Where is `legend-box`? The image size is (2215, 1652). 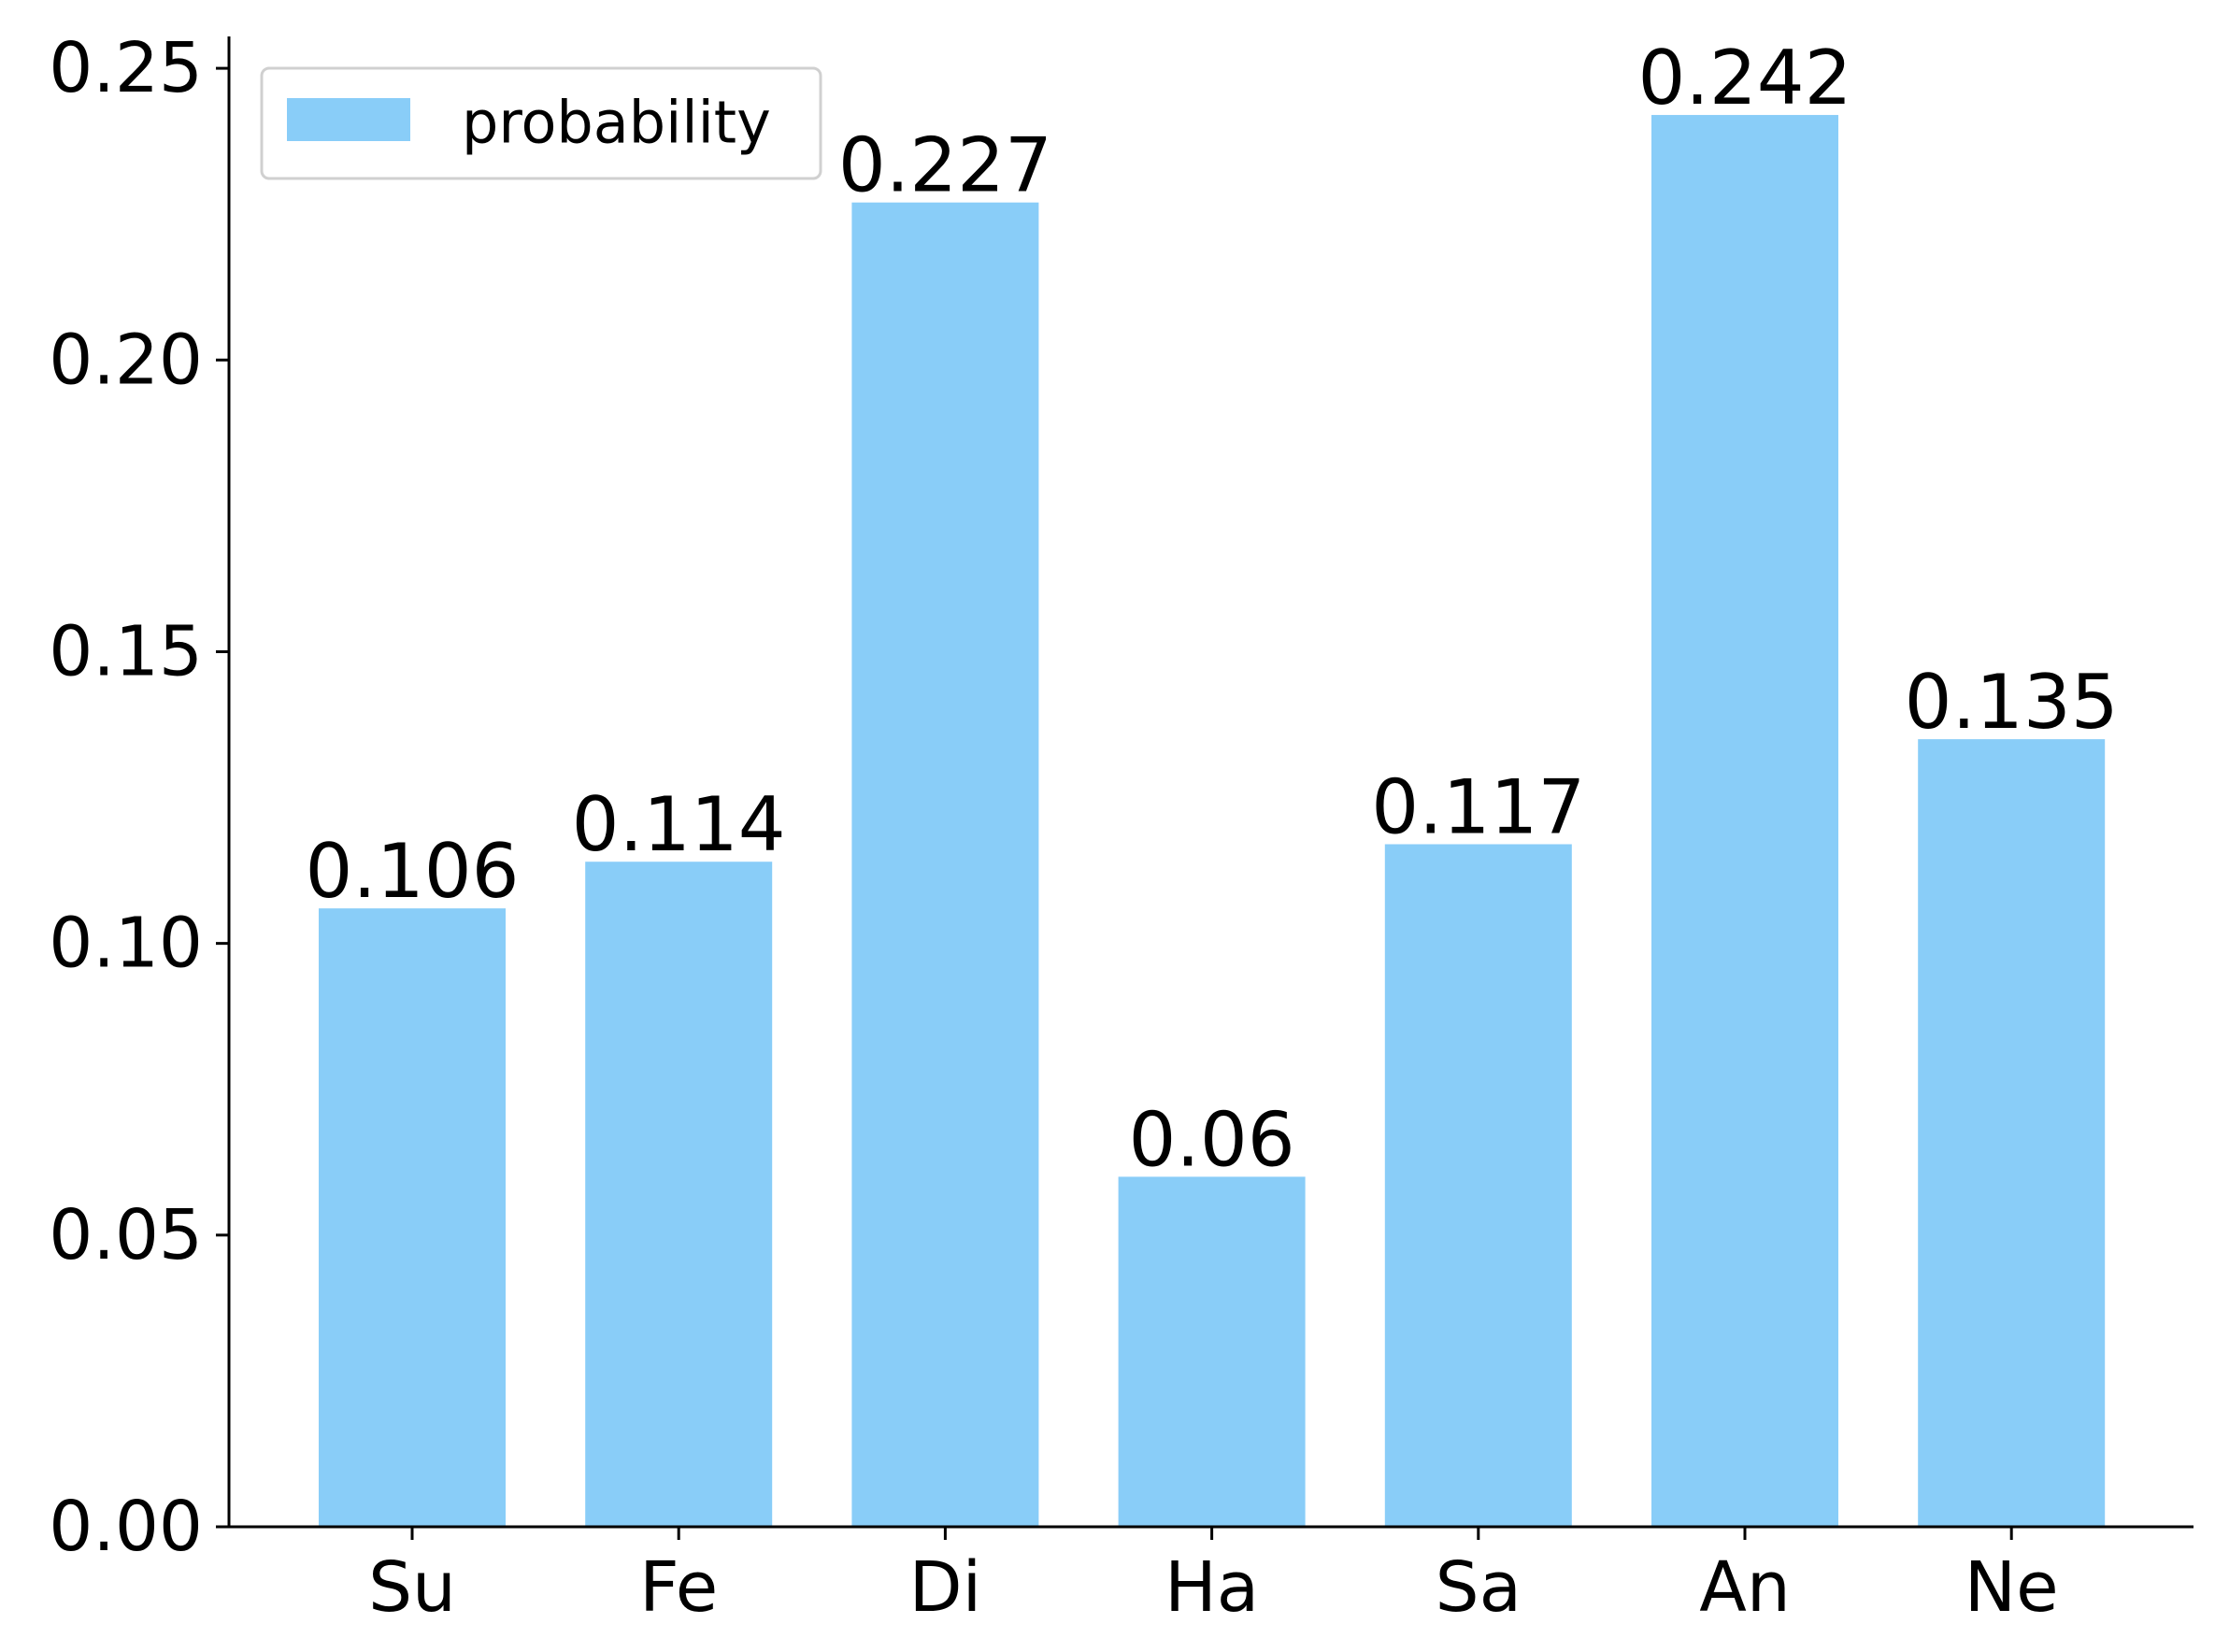 legend-box is located at coordinates (541, 123).